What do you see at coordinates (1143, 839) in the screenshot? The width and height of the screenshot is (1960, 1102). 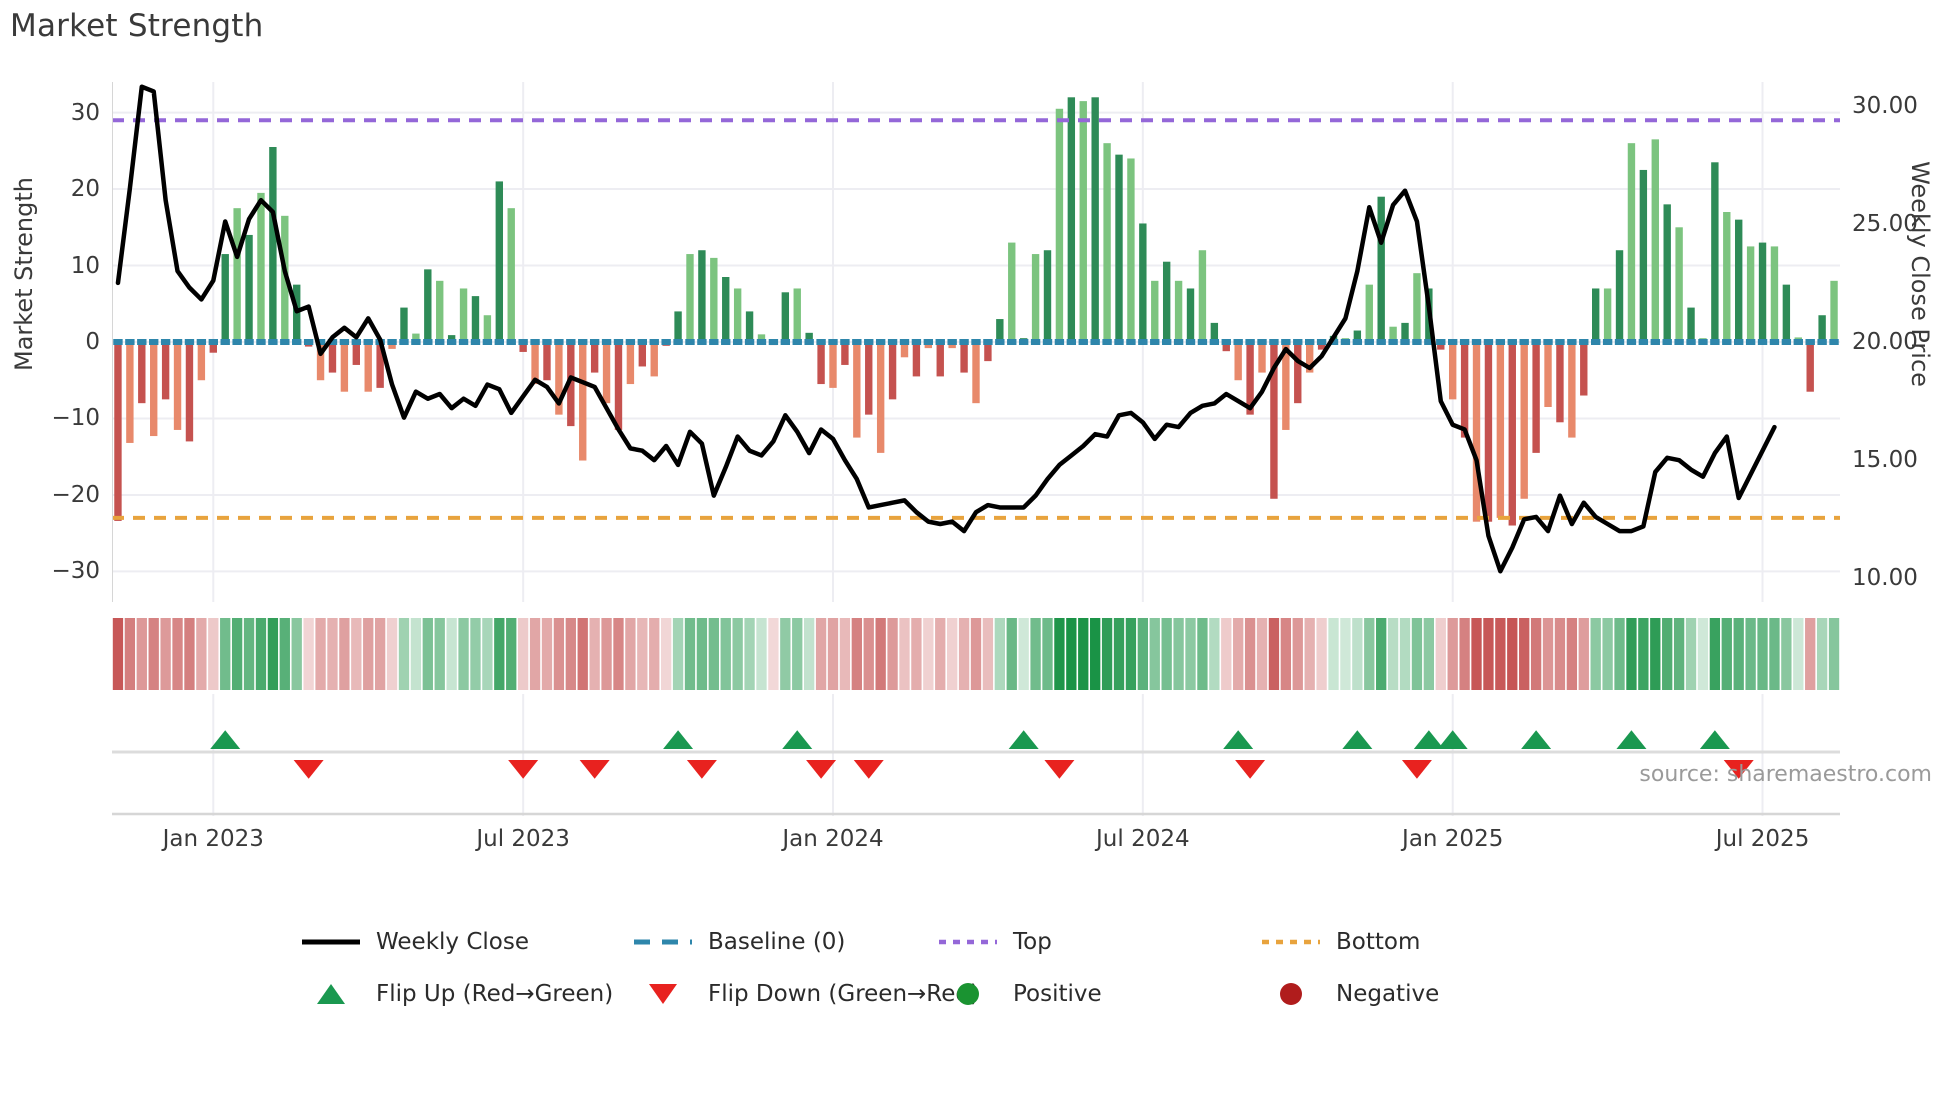 I see `x-tick: Jul 2024` at bounding box center [1143, 839].